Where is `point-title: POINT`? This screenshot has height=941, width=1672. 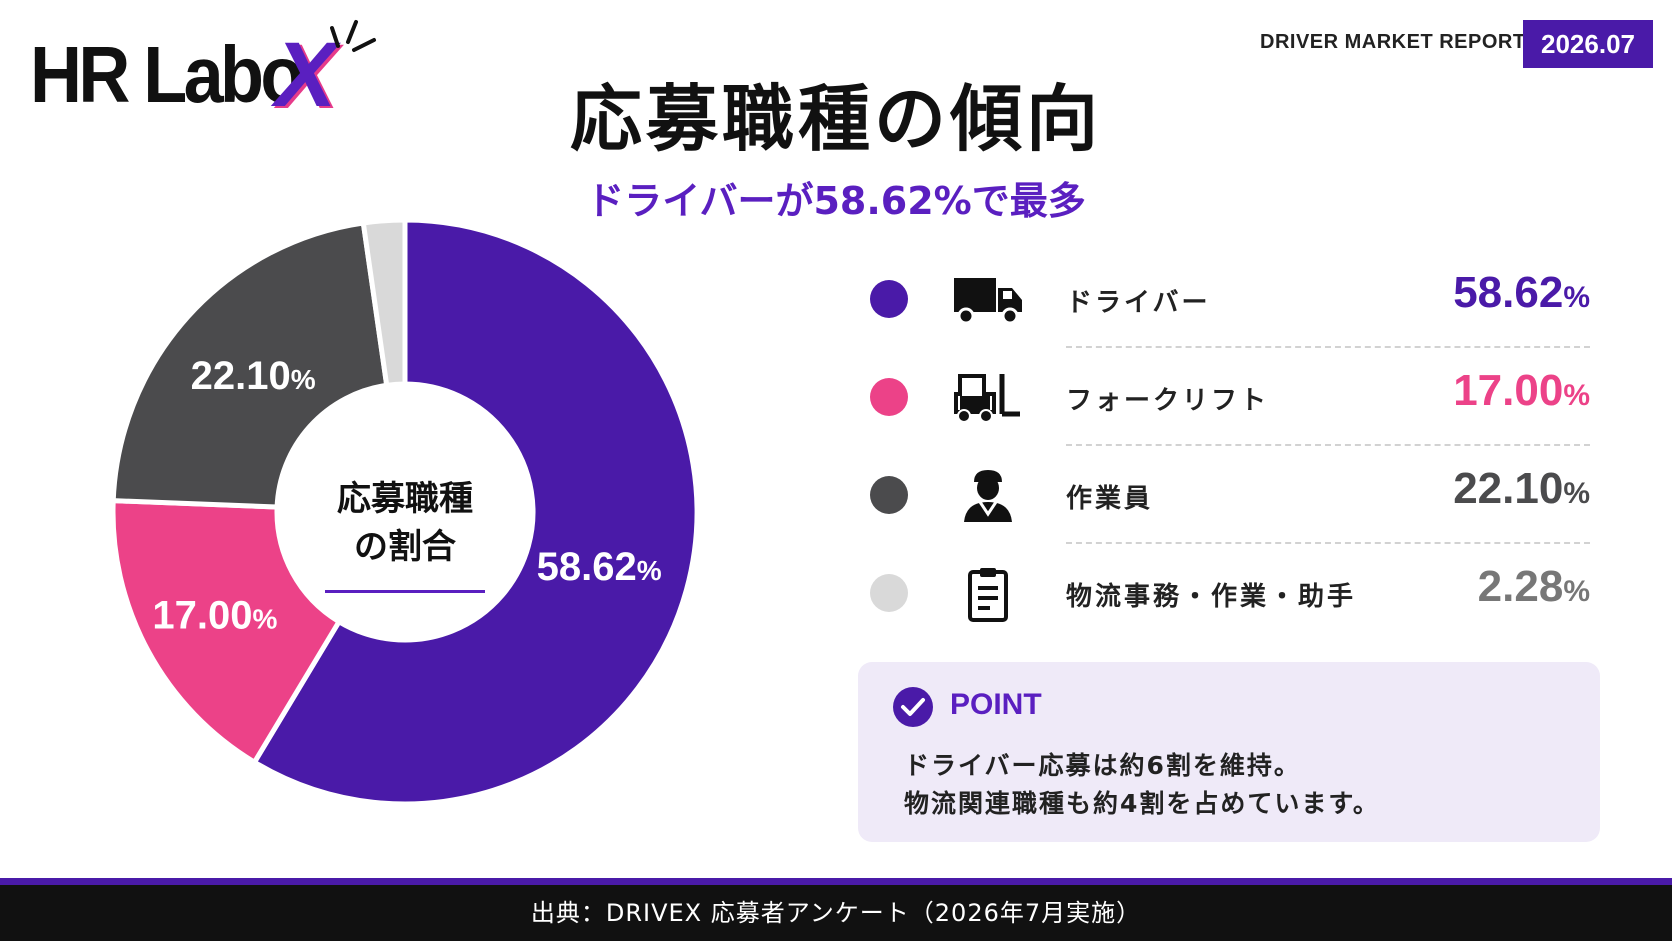
point-title: POINT is located at coordinates (996, 704).